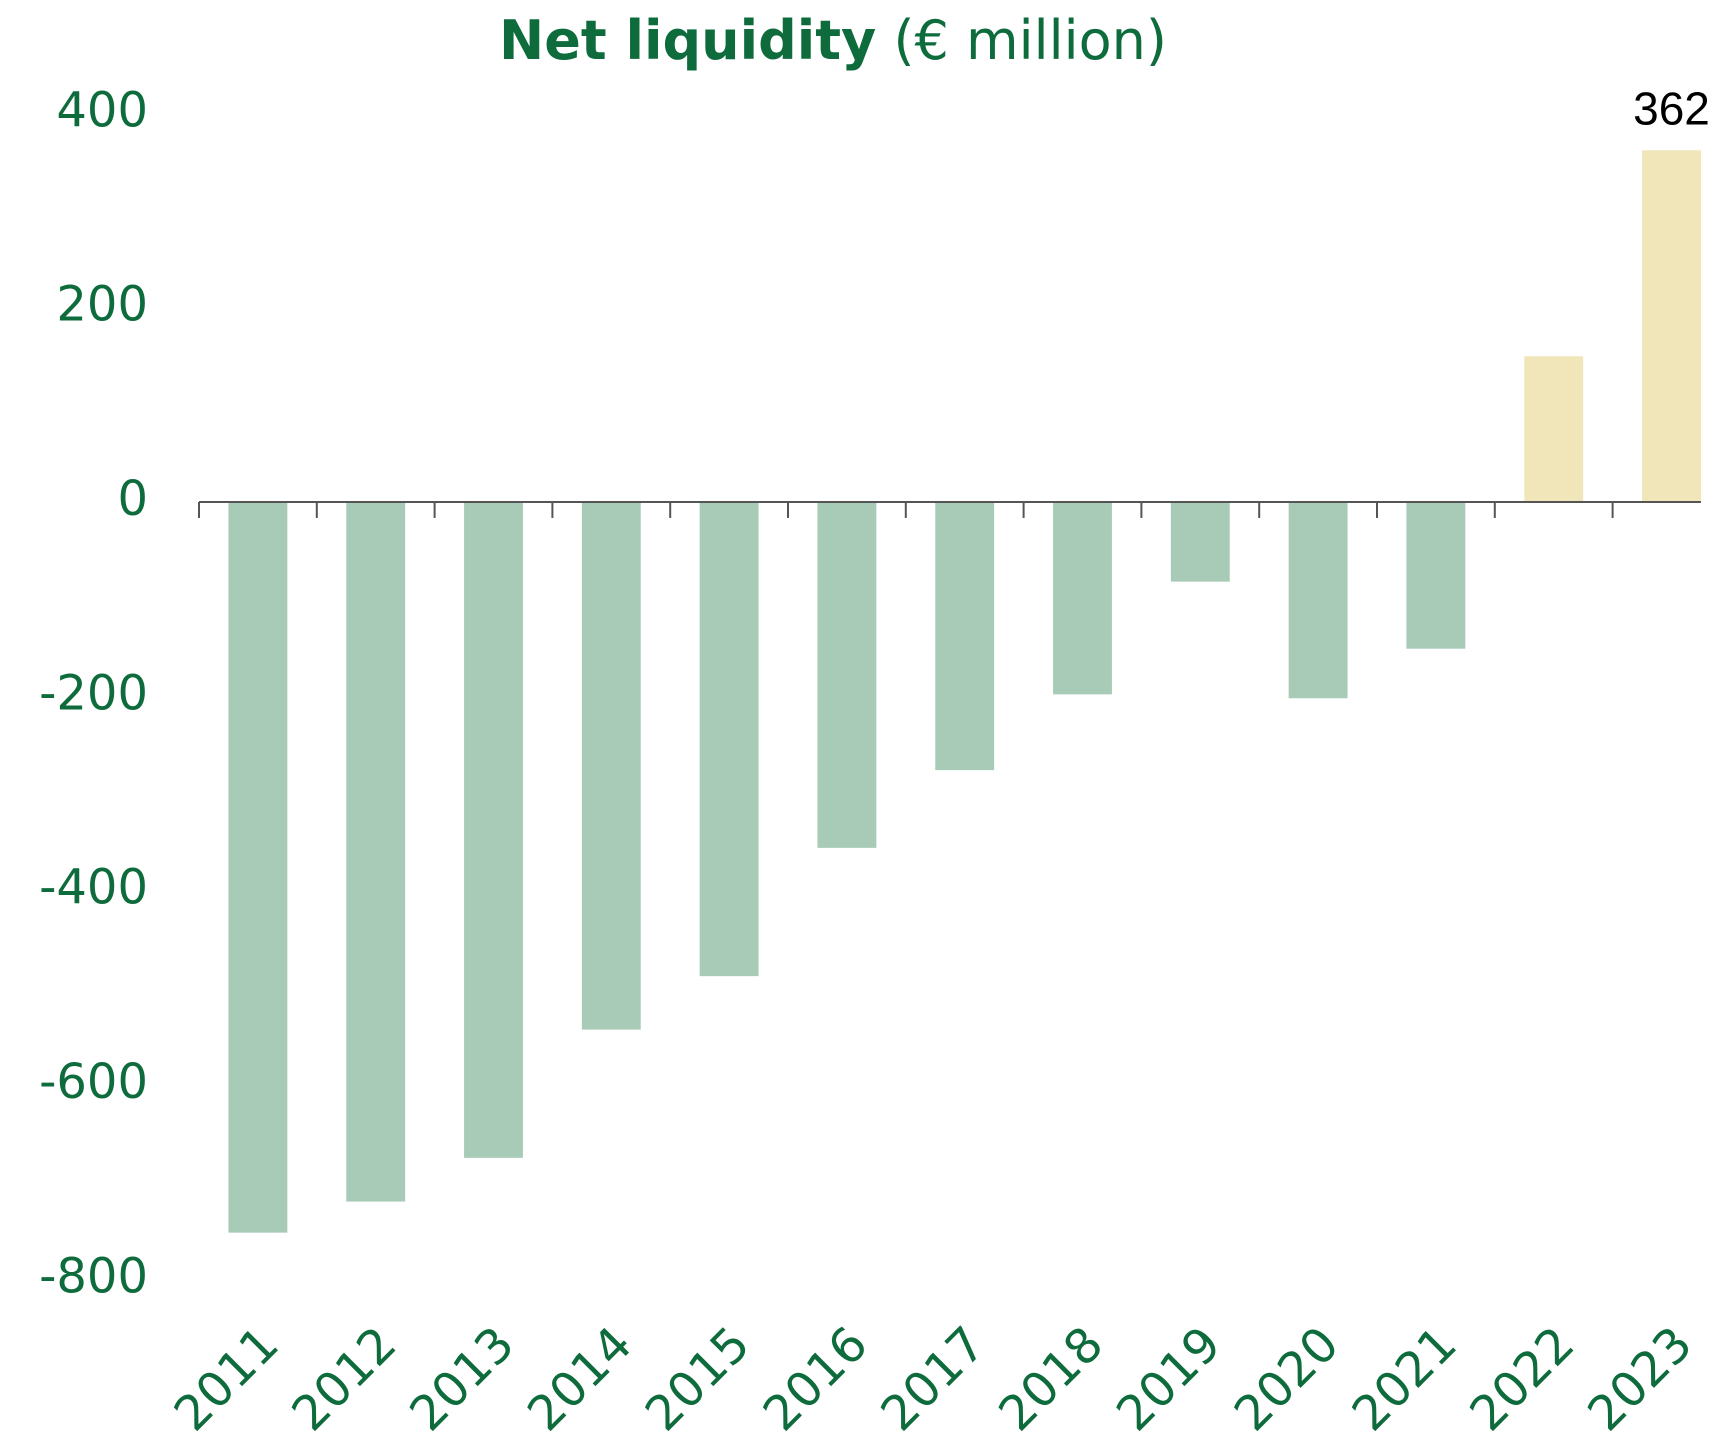 The width and height of the screenshot is (1725, 1446). Describe the element at coordinates (1169, 1379) in the screenshot. I see `x-tick-label: 2019` at that location.